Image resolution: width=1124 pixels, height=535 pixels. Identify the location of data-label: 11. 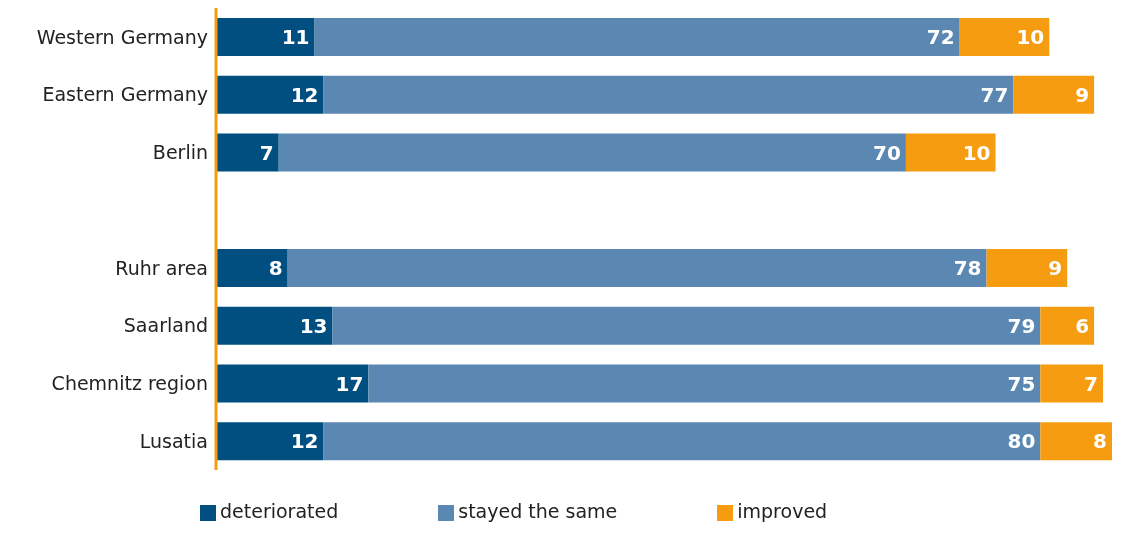
(295, 37).